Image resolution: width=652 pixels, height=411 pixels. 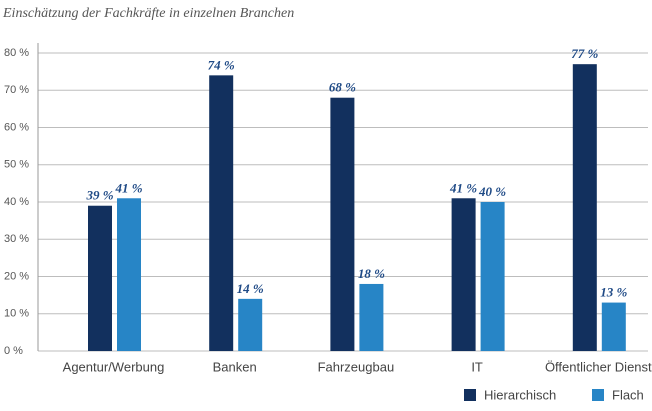 What do you see at coordinates (16, 165) in the screenshot?
I see `y-tick-label: 50 %` at bounding box center [16, 165].